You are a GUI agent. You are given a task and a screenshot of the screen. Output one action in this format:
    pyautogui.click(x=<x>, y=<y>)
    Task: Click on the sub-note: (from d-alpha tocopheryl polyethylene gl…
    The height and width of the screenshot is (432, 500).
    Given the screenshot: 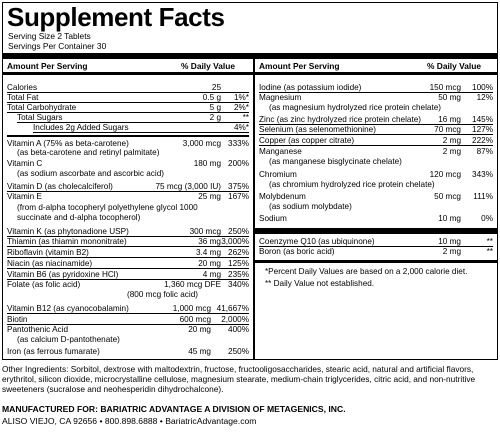 What is the action you would take?
    pyautogui.click(x=107, y=207)
    